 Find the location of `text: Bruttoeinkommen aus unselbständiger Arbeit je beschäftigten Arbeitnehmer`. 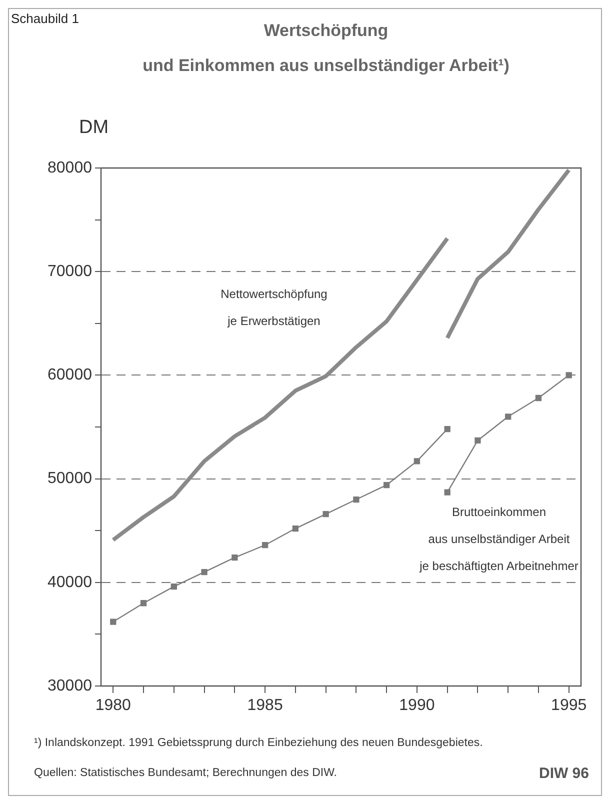

text: Bruttoeinkommen aus unselbständiger Arbeit je beschäftigten Arbeitnehmer is located at coordinates (499, 539).